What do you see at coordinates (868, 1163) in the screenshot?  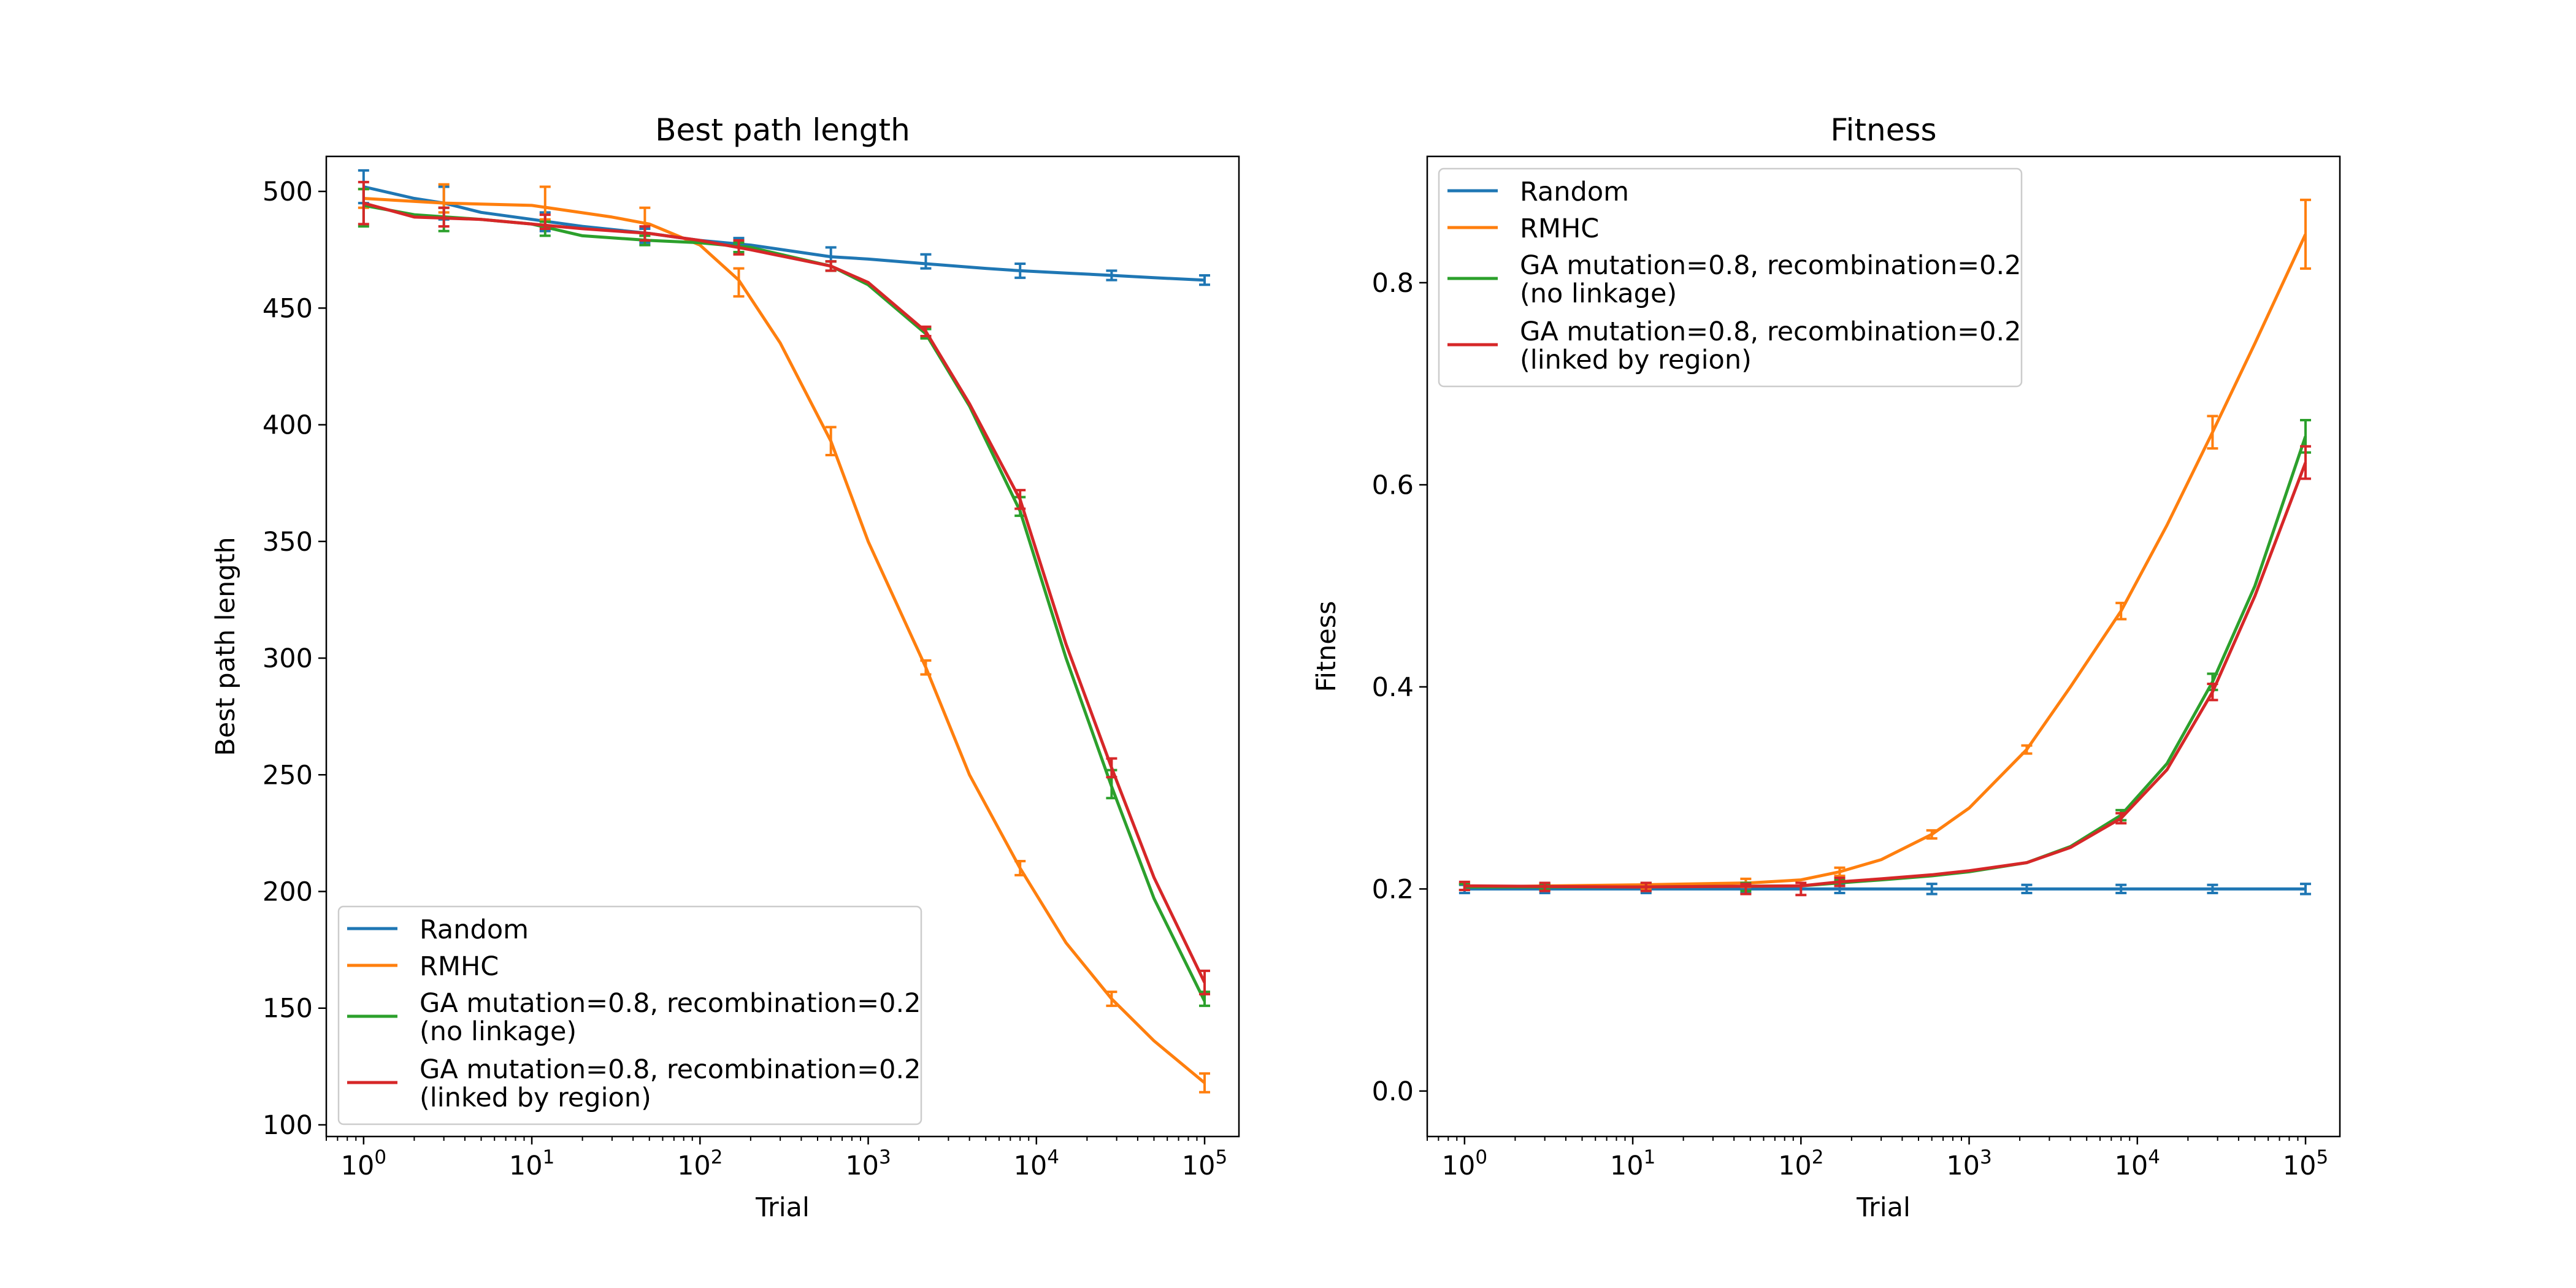 I see `x-tick-label: 10³` at bounding box center [868, 1163].